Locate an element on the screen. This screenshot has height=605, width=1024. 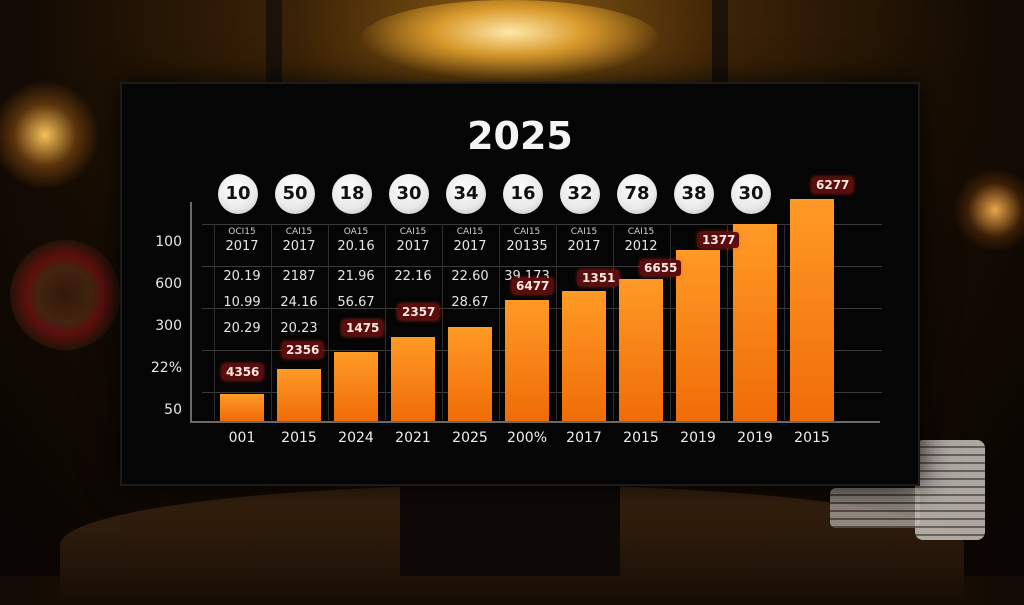
table-header-cell: OCI15 is located at coordinates (242, 232).